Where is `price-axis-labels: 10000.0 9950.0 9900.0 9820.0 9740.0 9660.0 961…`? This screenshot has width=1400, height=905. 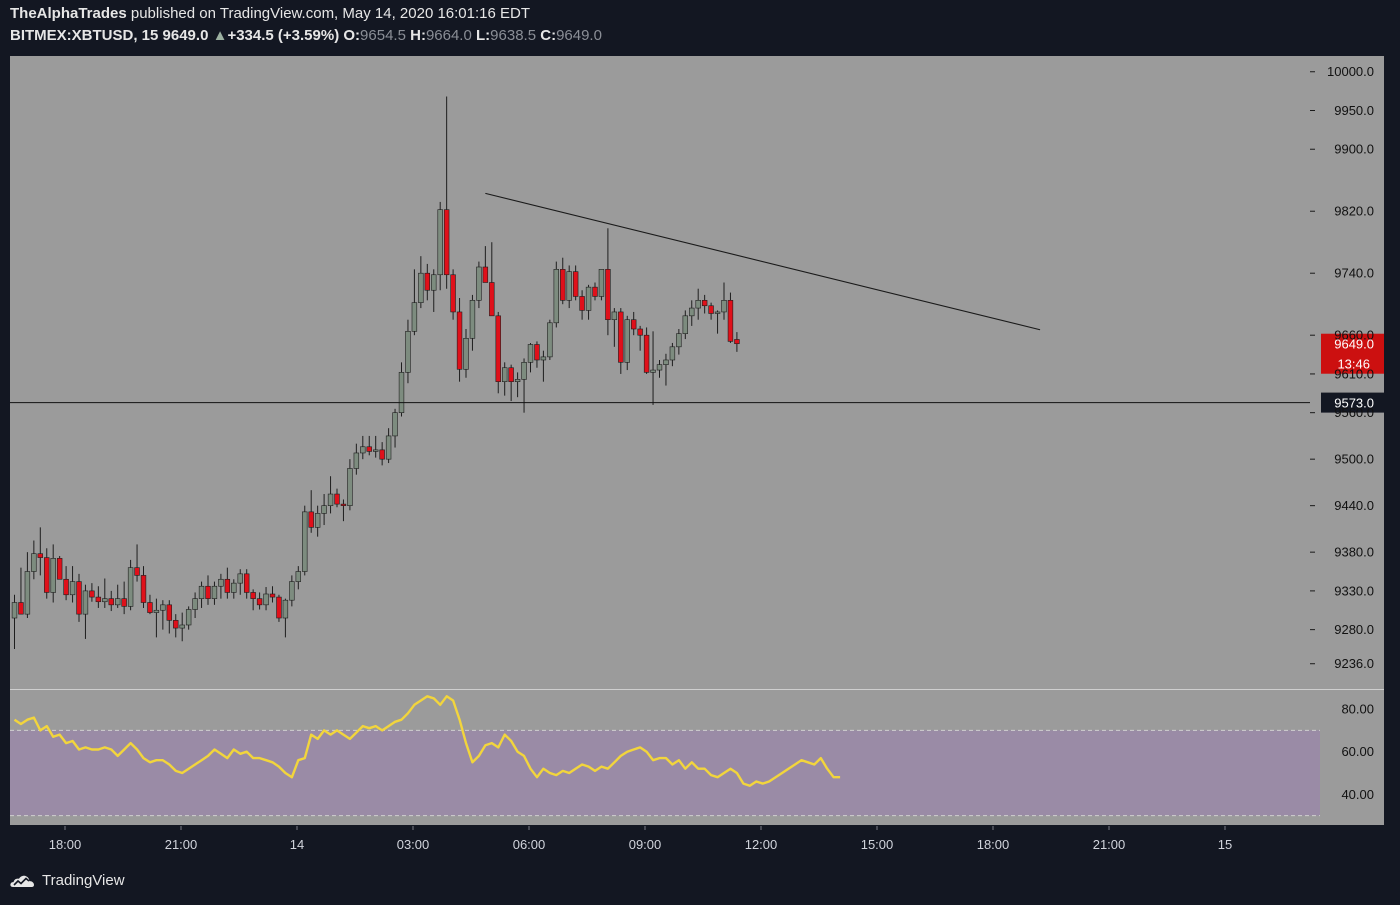
price-axis-labels: 10000.0 9950.0 9900.0 9820.0 9740.0 9660.0 961… is located at coordinates (1342, 367).